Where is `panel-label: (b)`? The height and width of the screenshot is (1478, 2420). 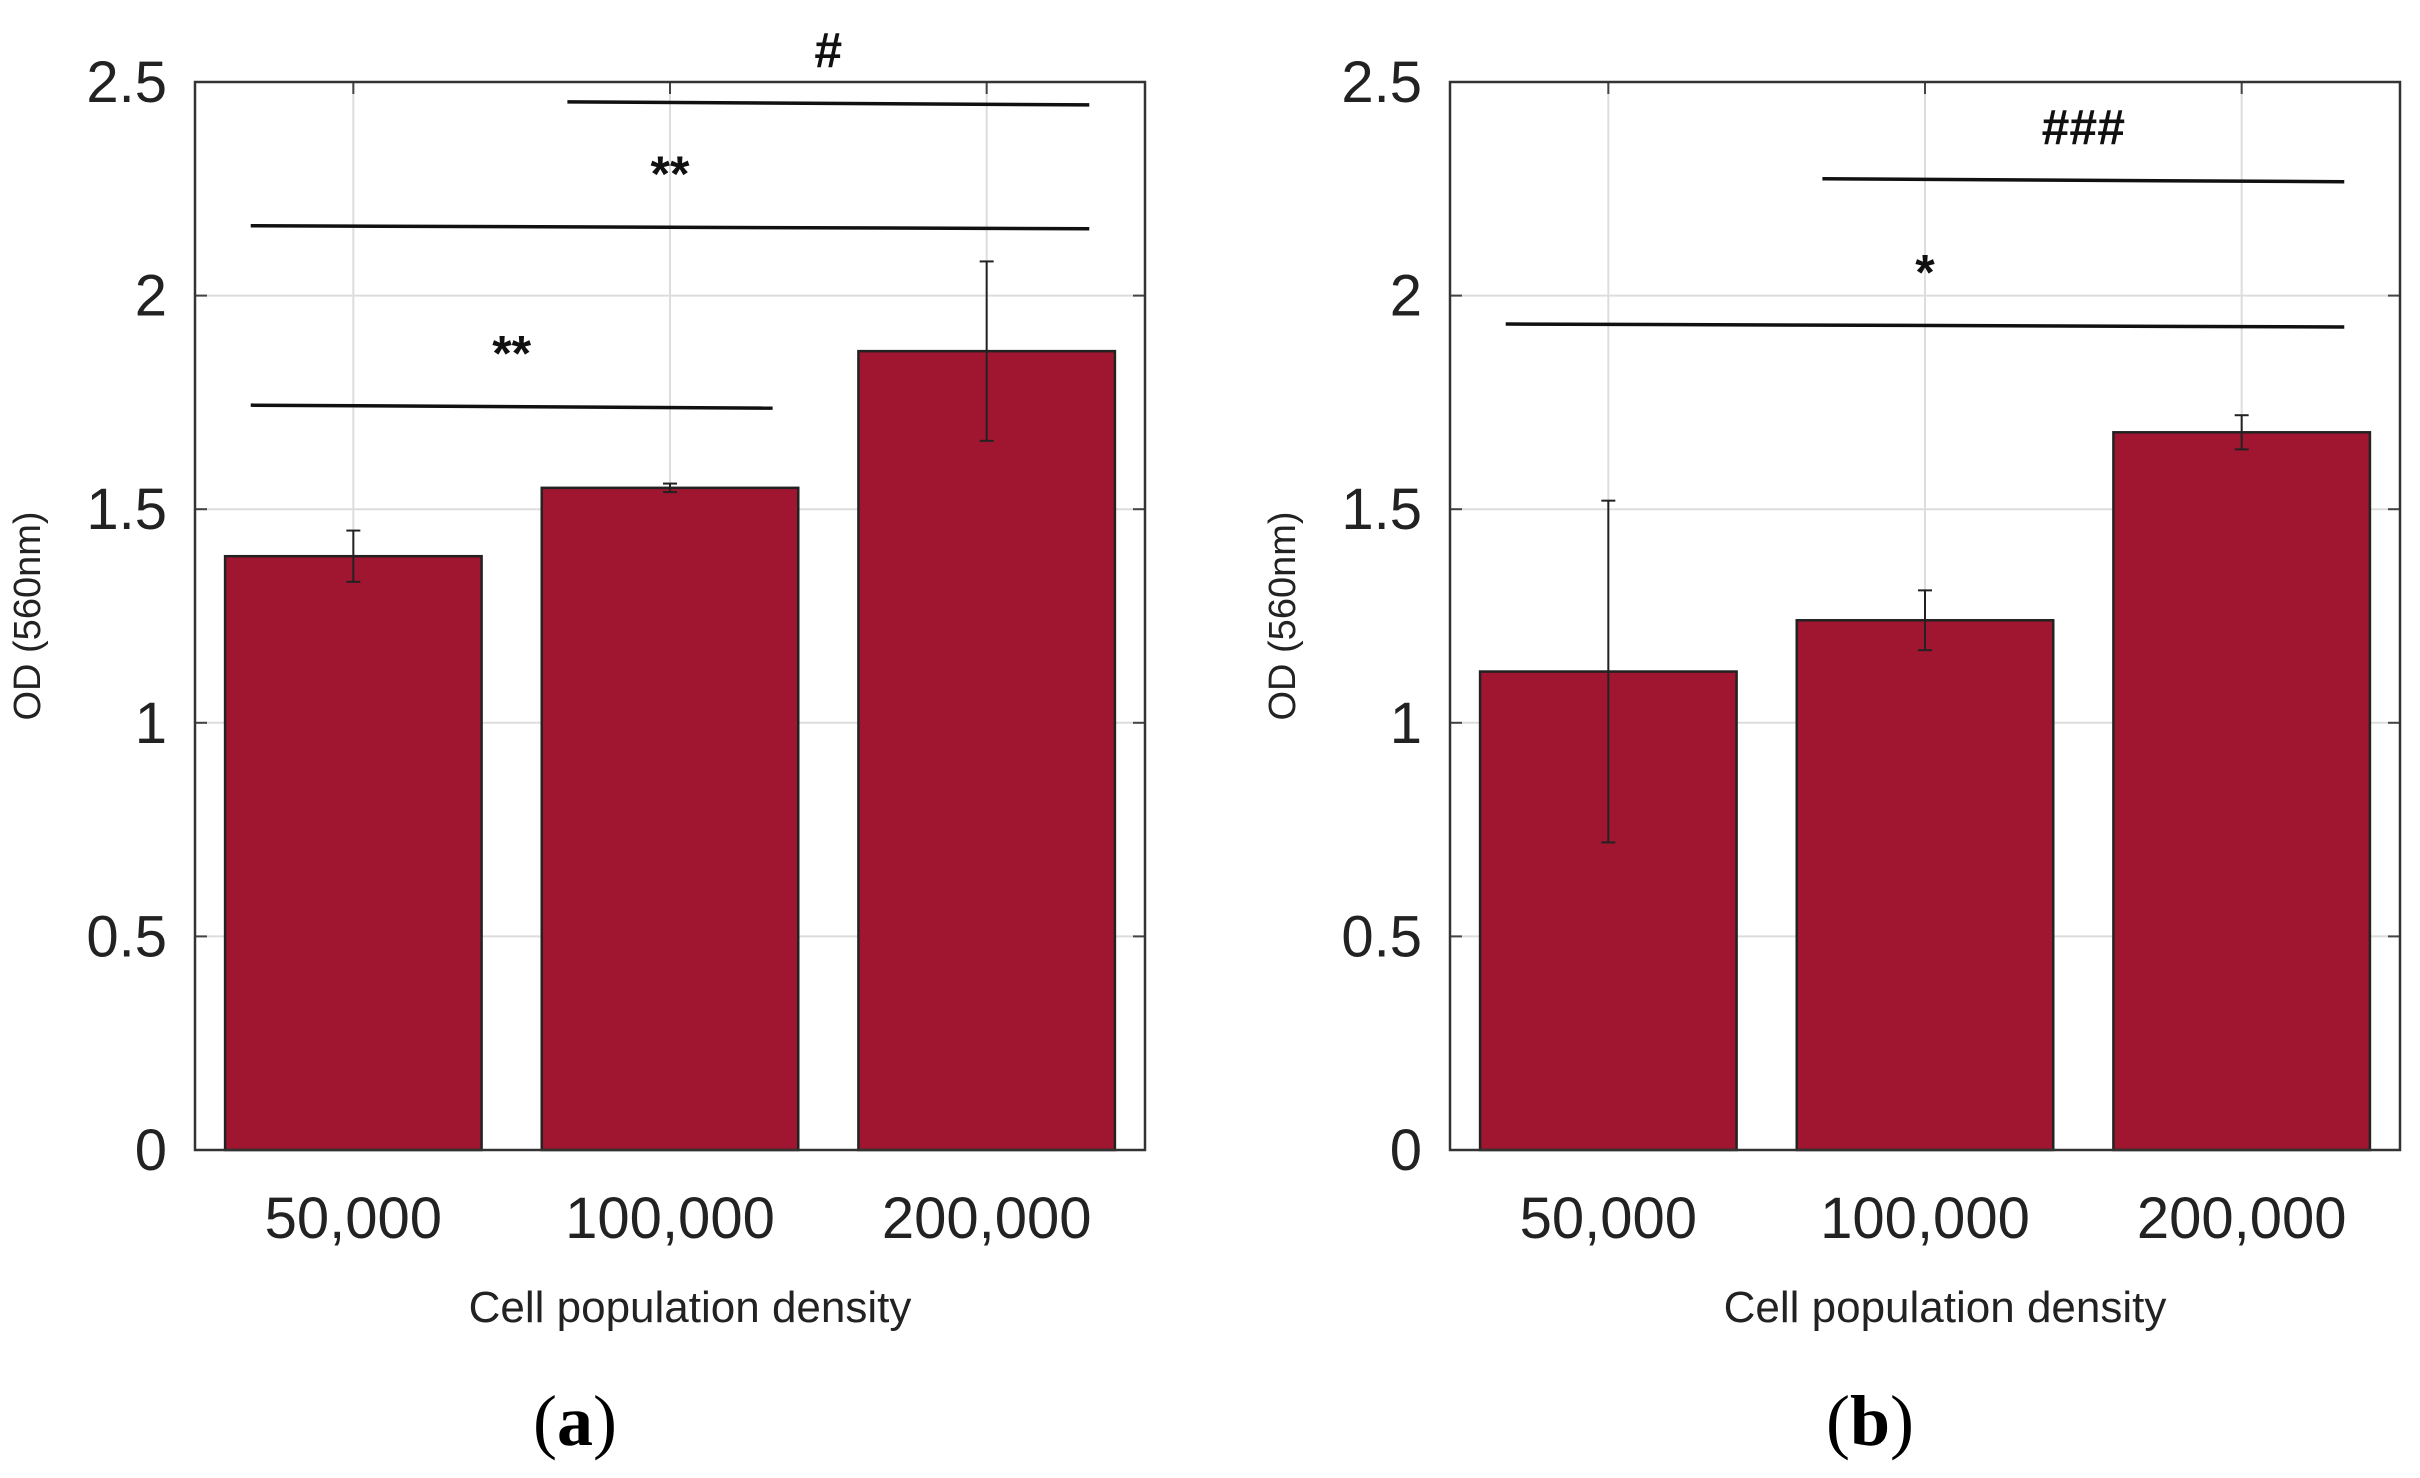 panel-label: (b) is located at coordinates (1870, 1421).